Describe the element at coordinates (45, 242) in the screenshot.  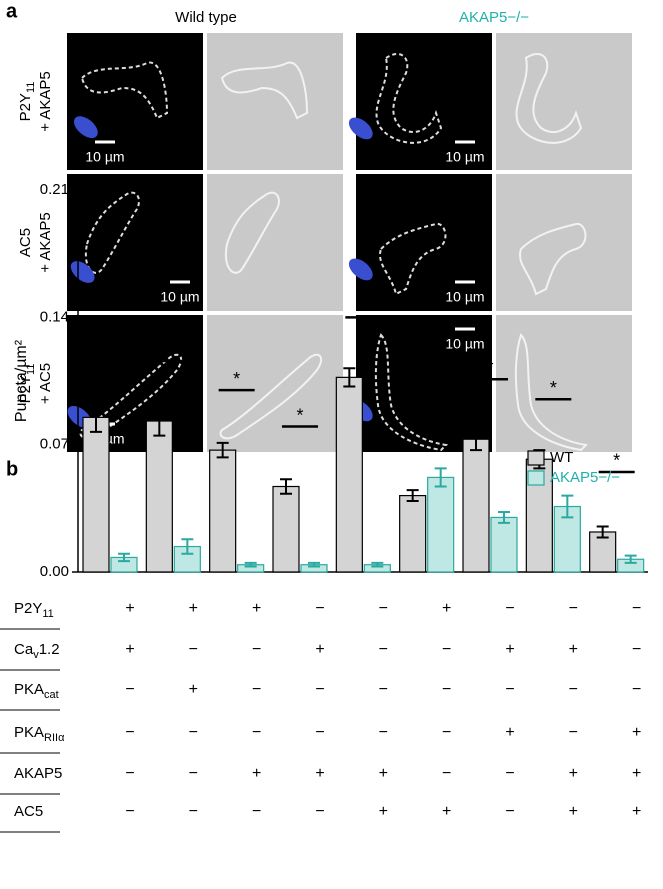
I see `row-label: + AKAP5` at that location.